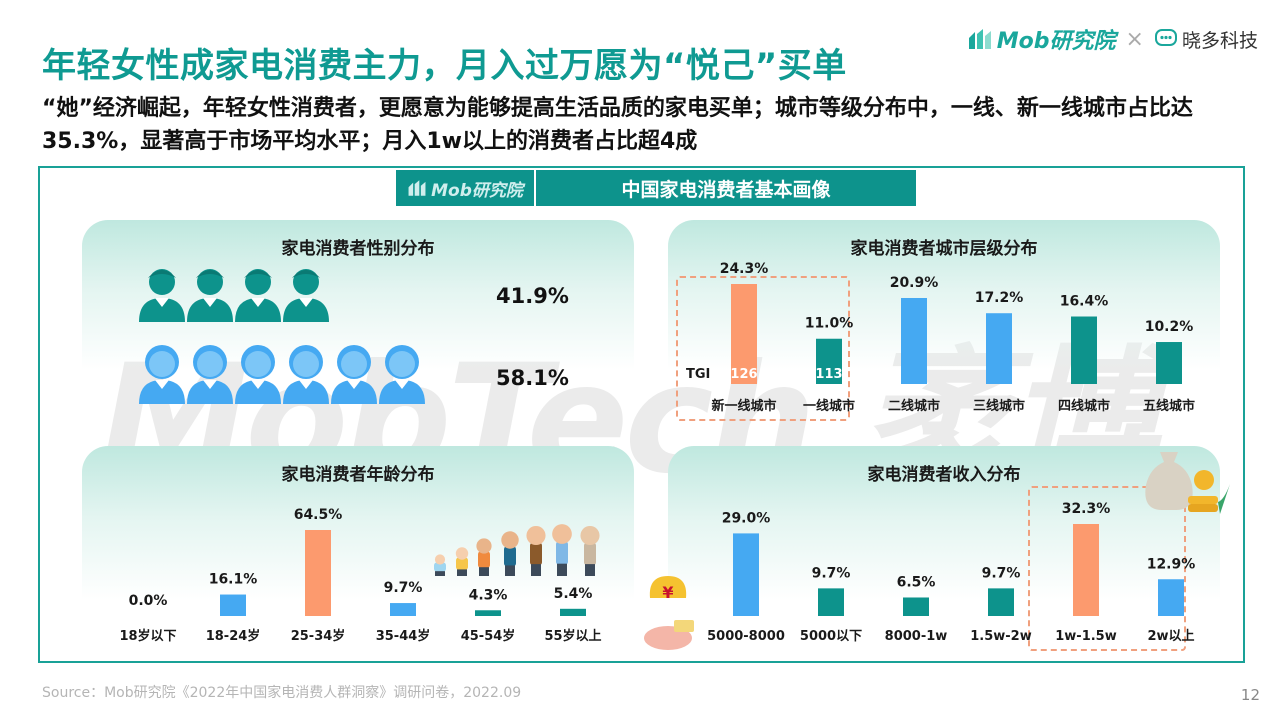  I want to click on gender-card: 家电消费者性别分布 41.9% 58.1%, so click(358, 320).